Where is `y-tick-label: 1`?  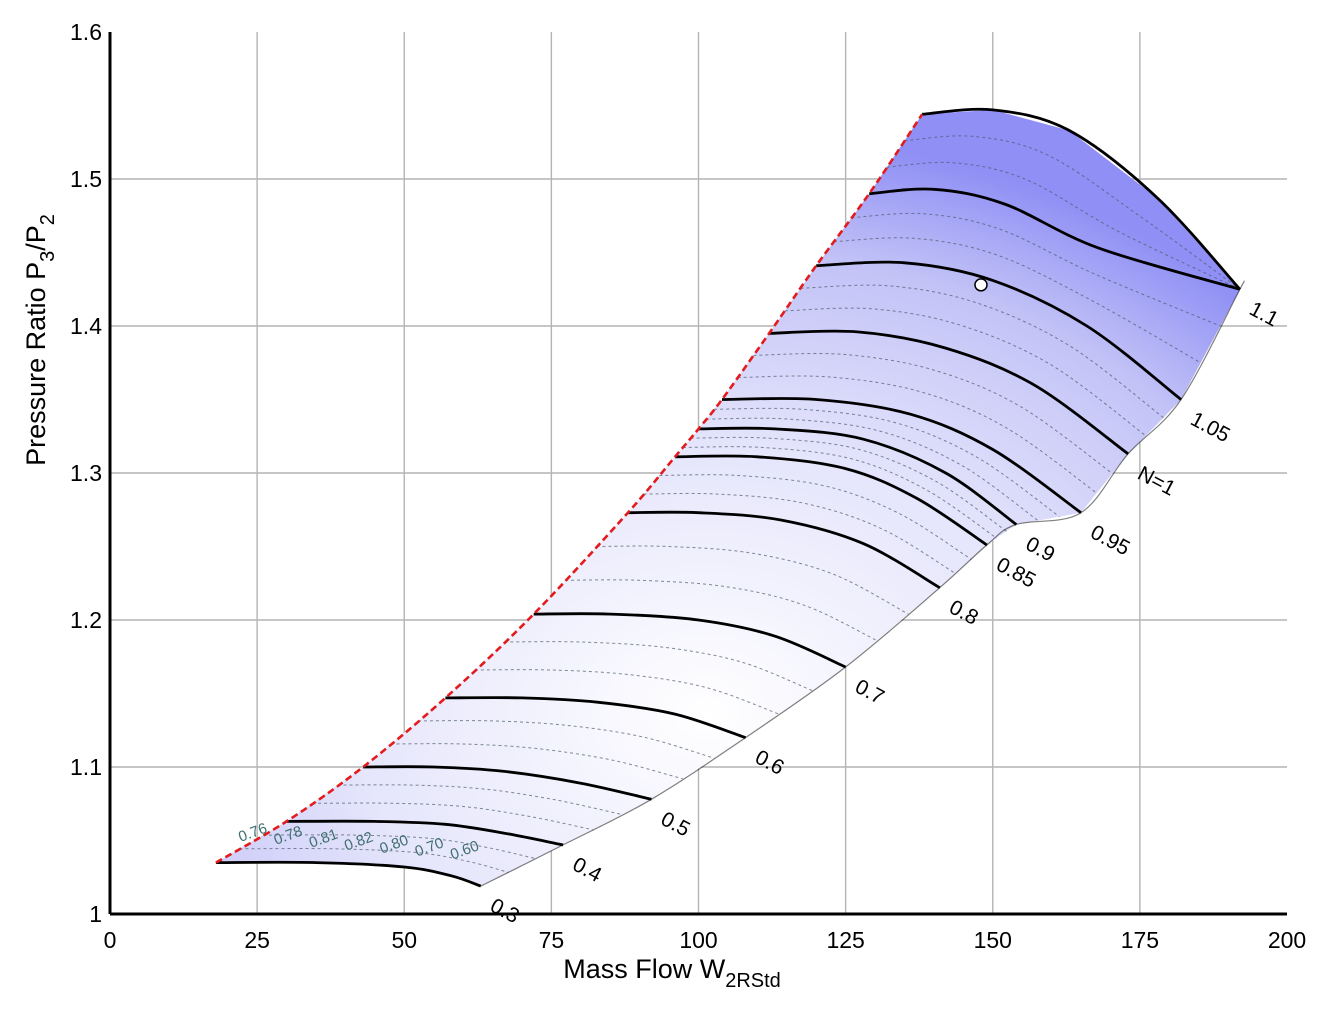
y-tick-label: 1 is located at coordinates (95, 914).